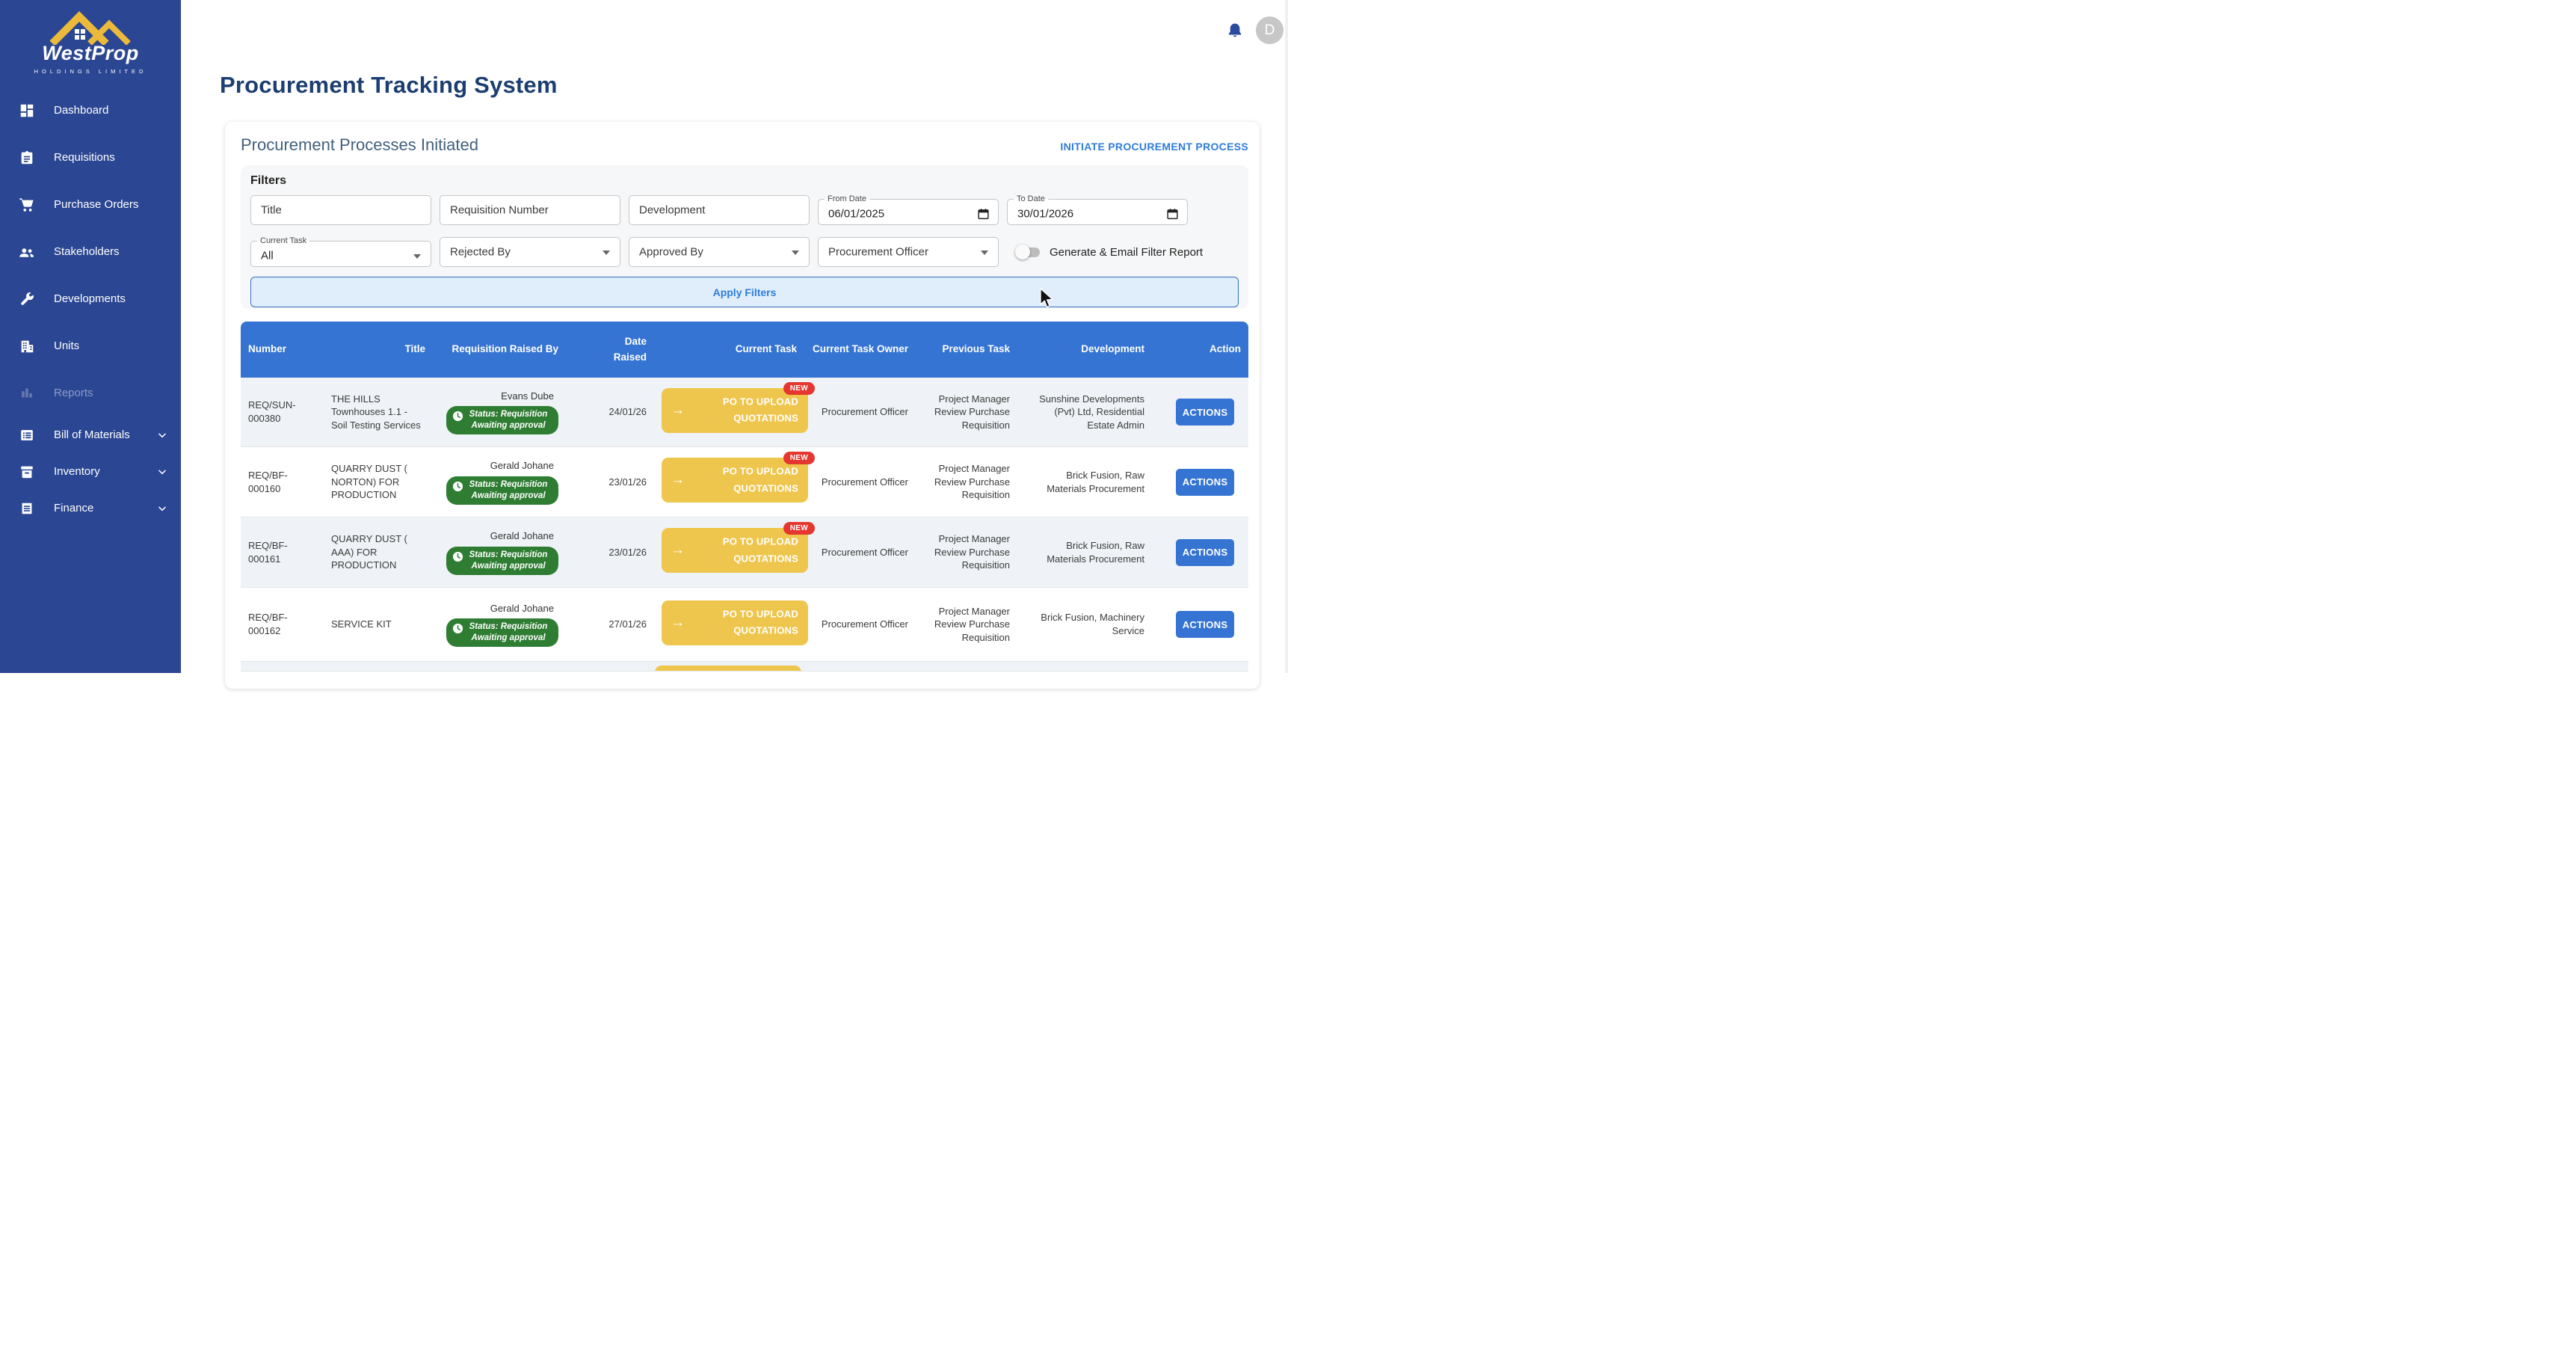 This screenshot has height=1346, width=2576. I want to click on from-date-input: From Date 06/01/2025, so click(908, 210).